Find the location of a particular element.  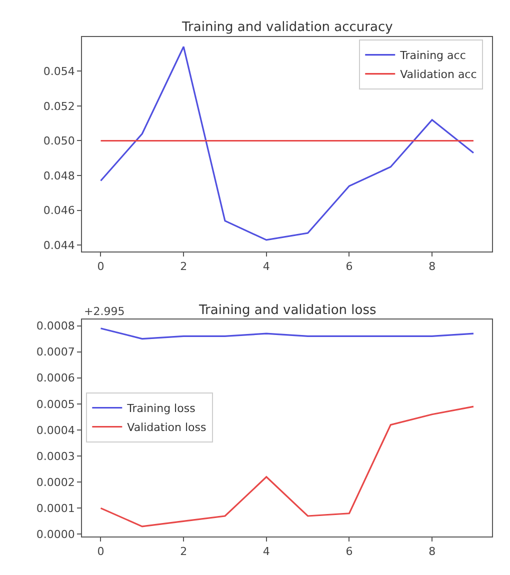

y-tick-label: 0.0007 is located at coordinates (55, 352).